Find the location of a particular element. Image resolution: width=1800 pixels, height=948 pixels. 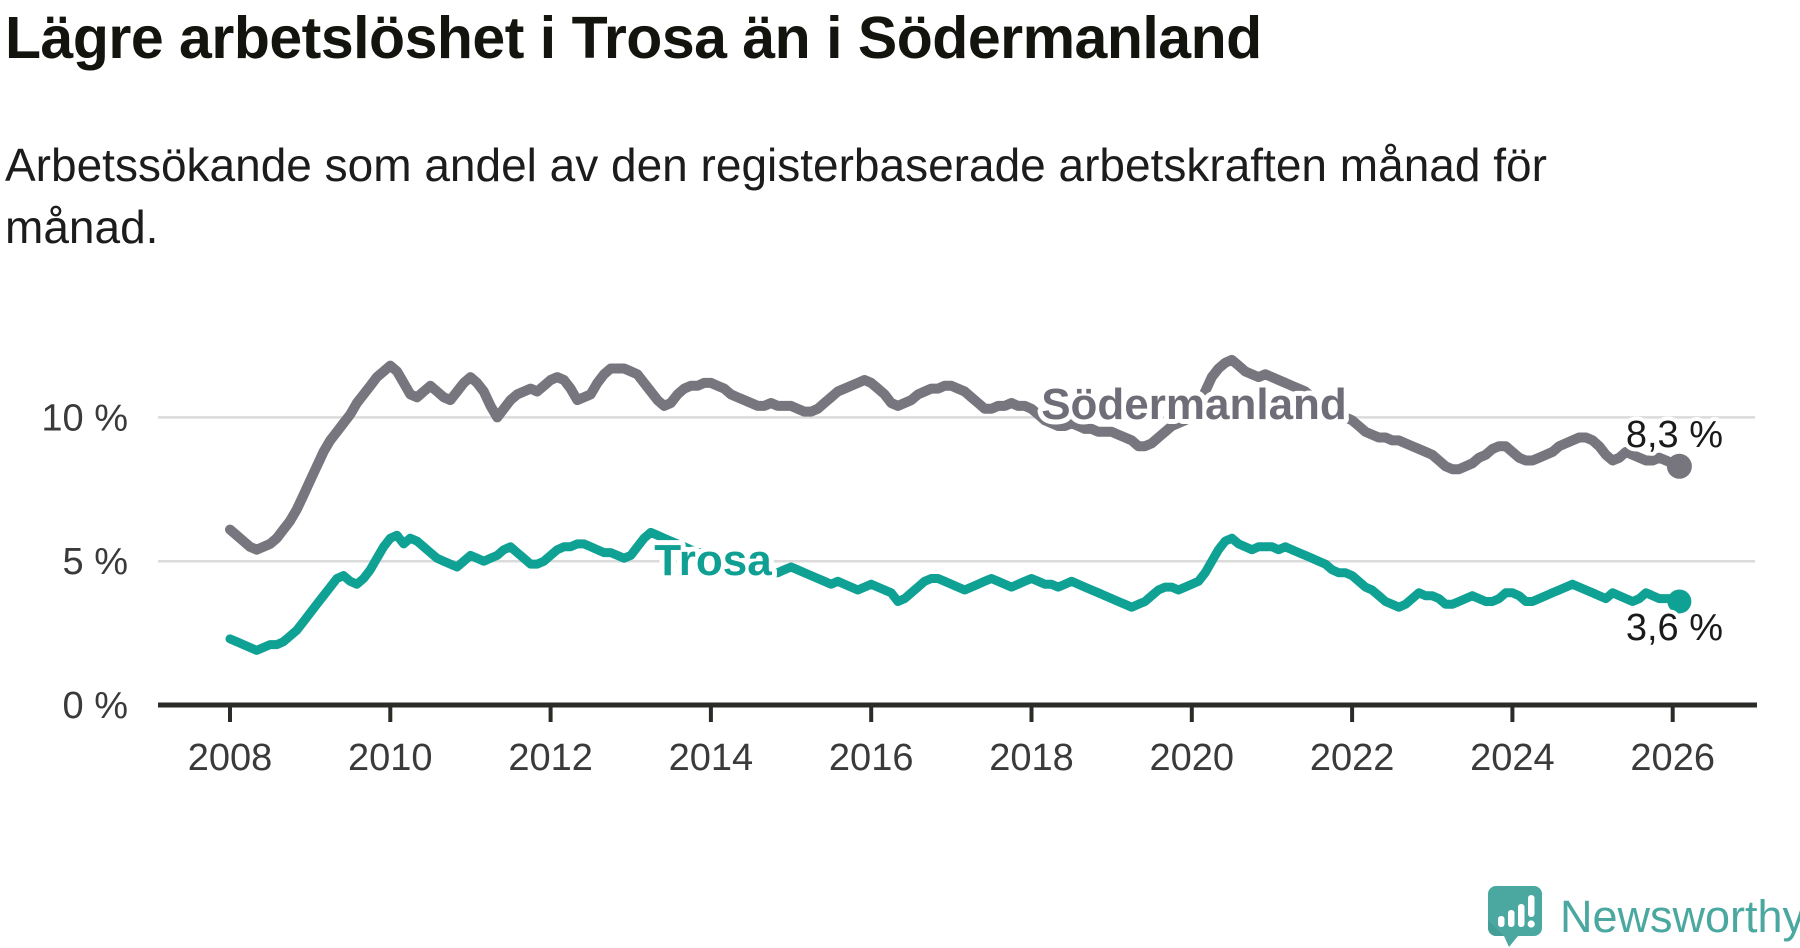

newsworthy-logo: Newsworthy is located at coordinates (1644, 917).